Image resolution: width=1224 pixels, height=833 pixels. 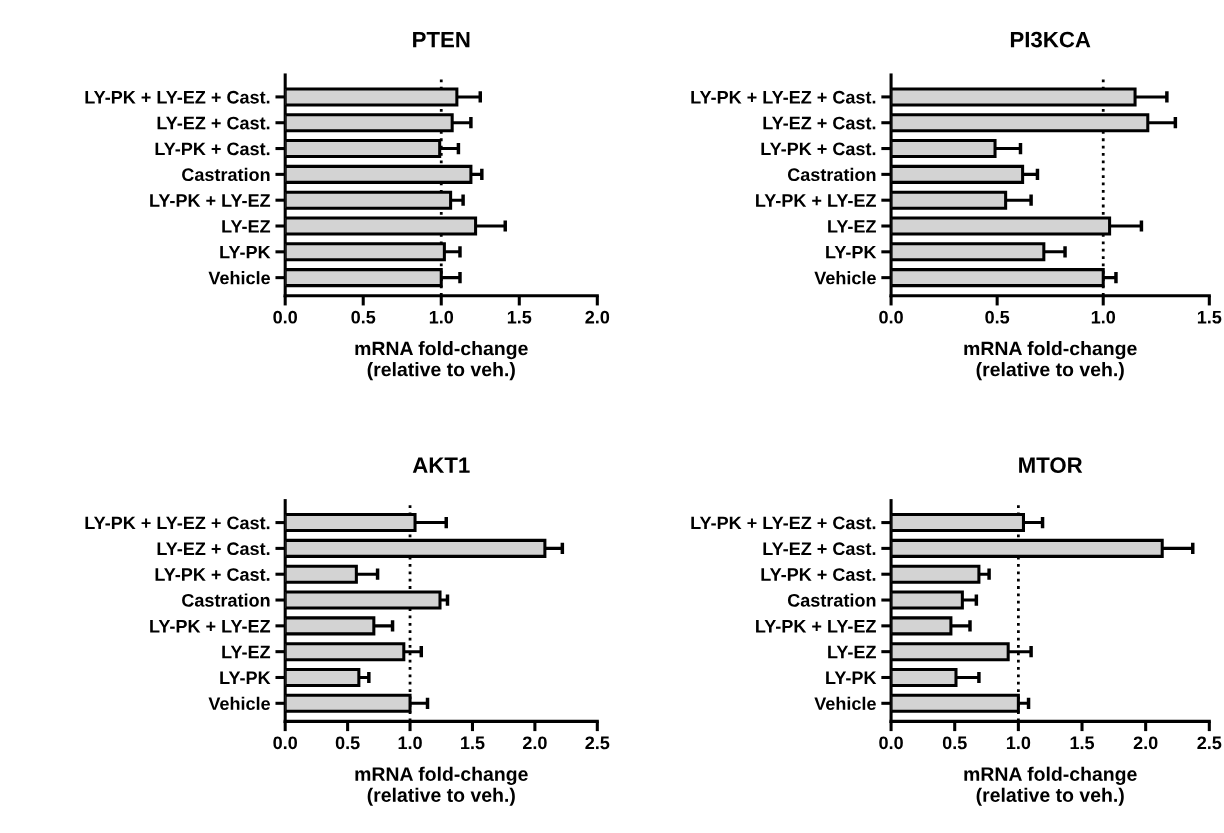 I want to click on chart-title: PTEN, so click(x=441, y=39).